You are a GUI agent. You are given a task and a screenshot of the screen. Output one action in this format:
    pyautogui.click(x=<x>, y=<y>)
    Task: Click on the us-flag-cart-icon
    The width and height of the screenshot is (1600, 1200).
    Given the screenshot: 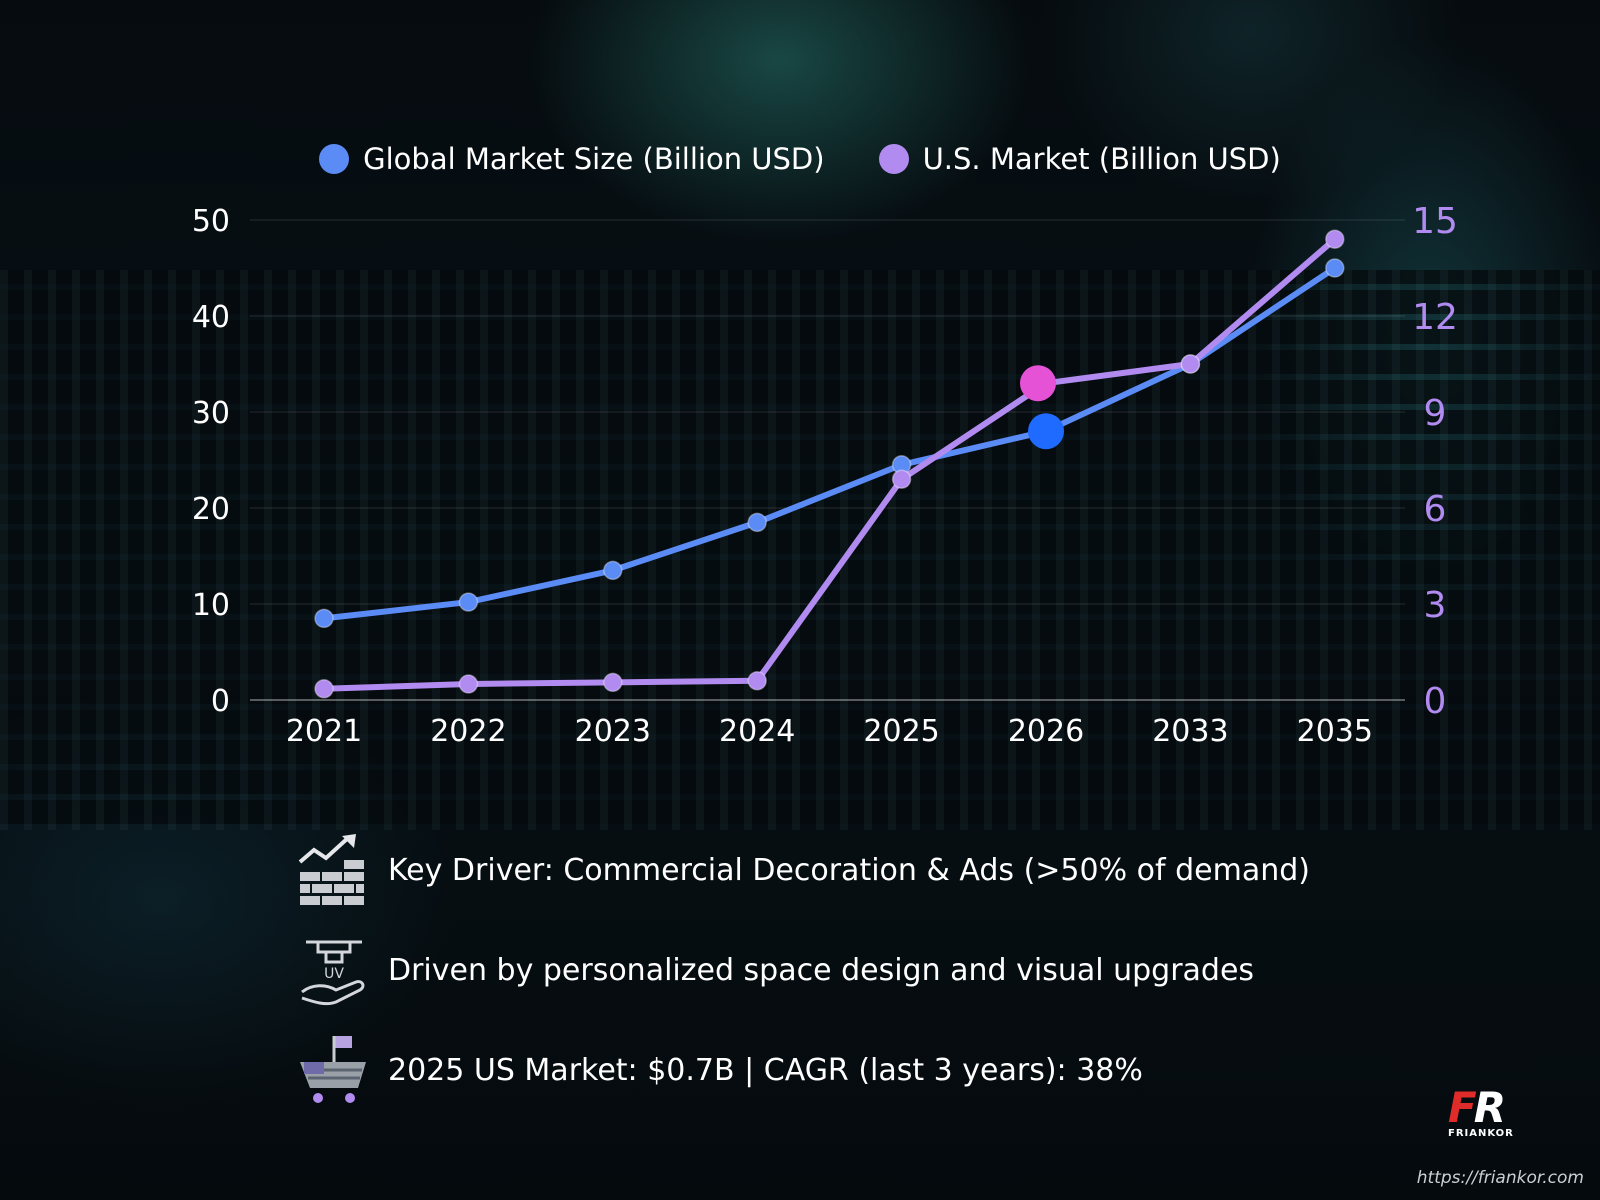 What is the action you would take?
    pyautogui.click(x=333, y=1069)
    